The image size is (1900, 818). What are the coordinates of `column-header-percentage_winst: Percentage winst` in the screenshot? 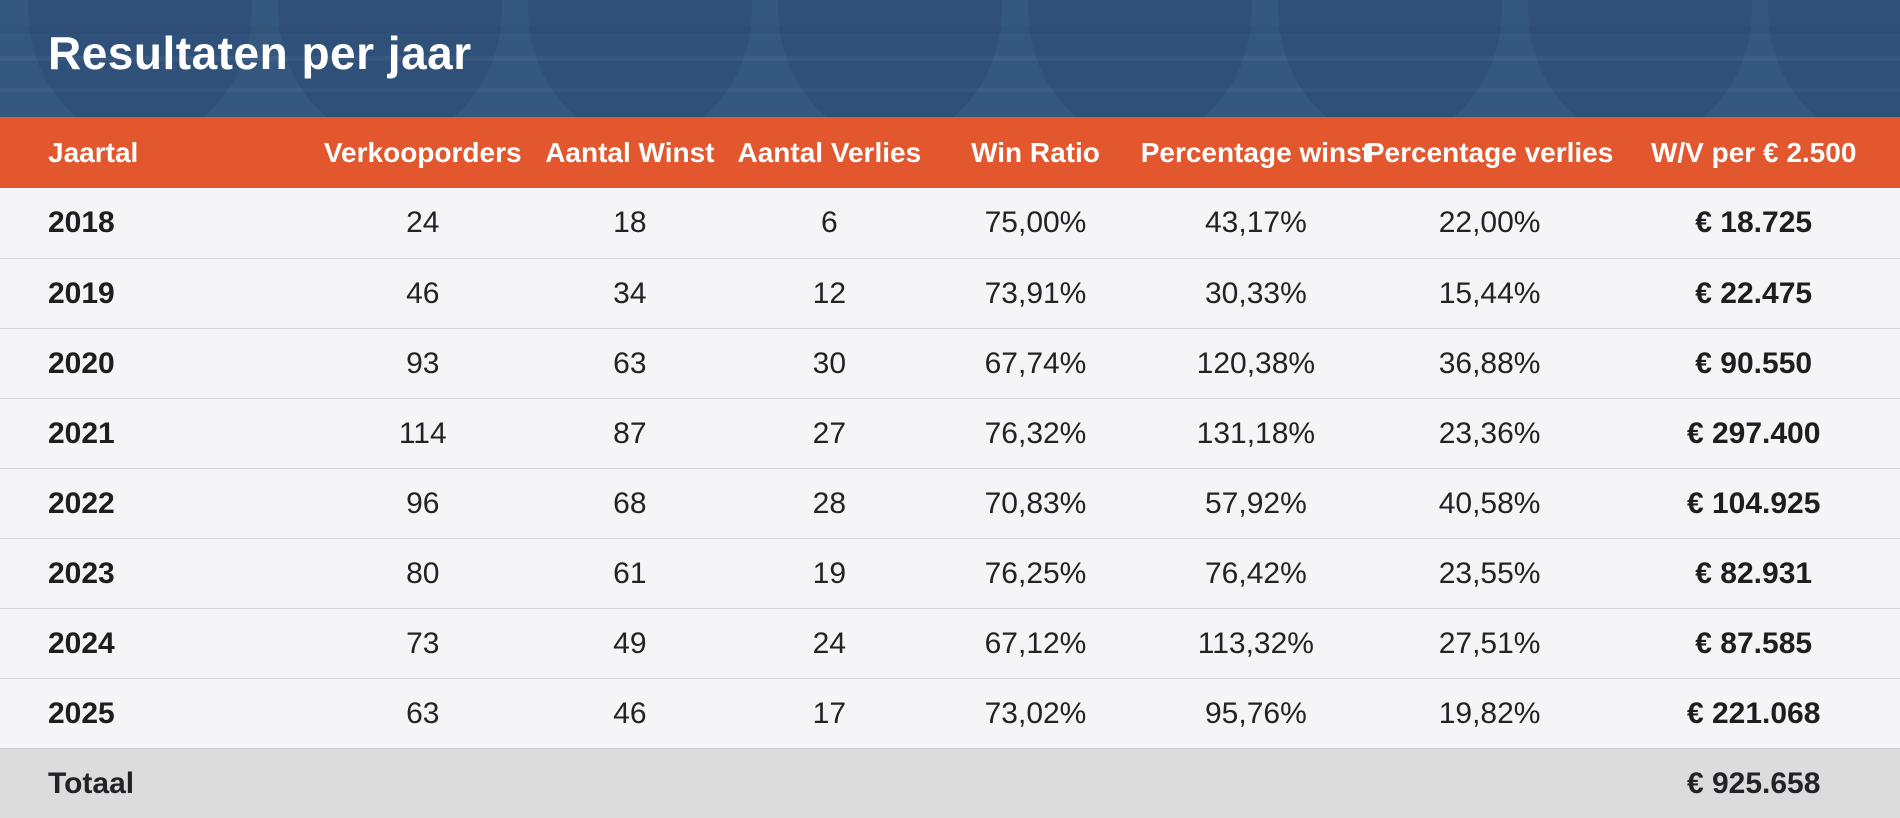 It's located at (1256, 152).